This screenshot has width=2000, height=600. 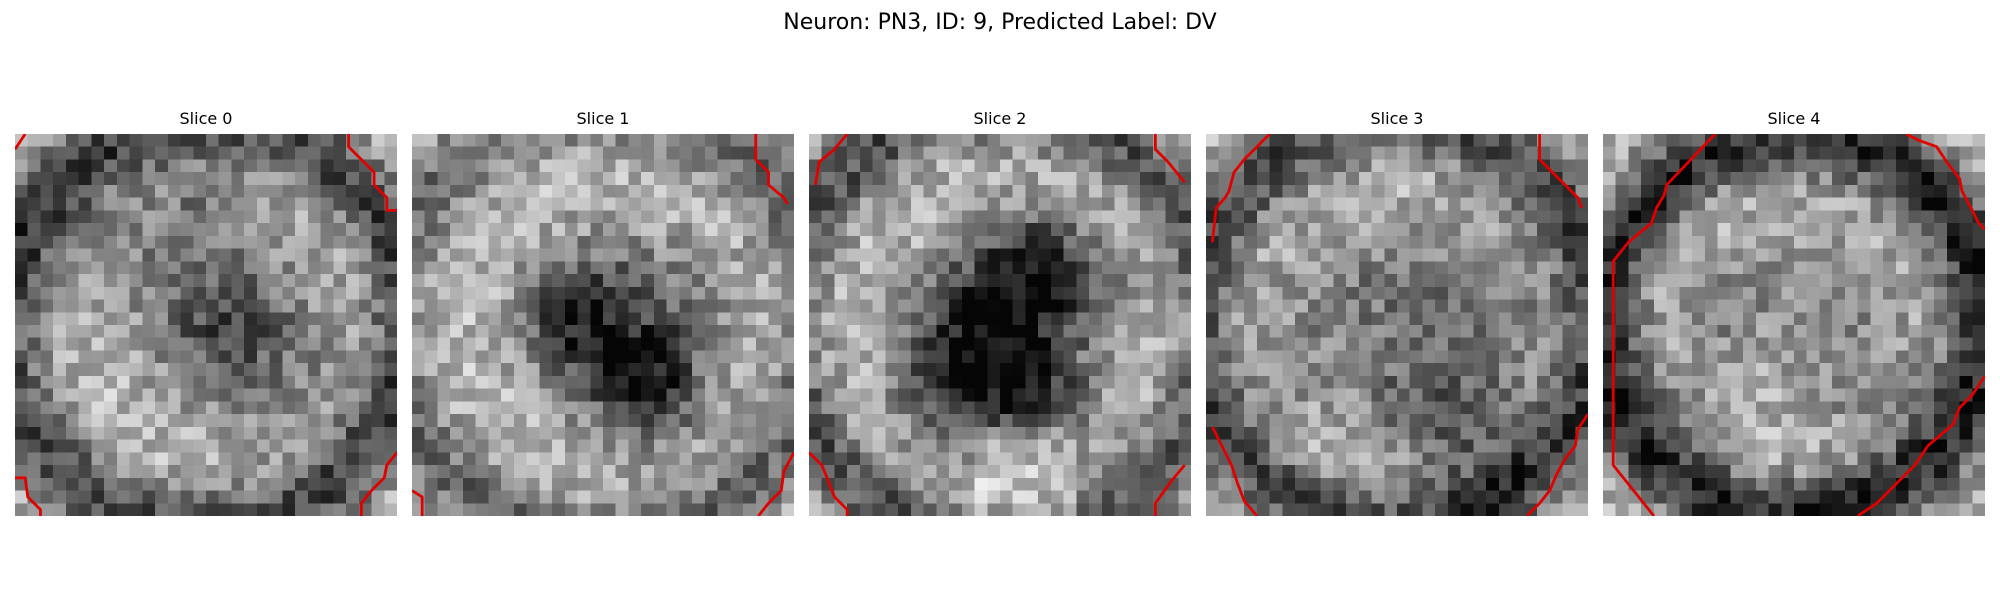 What do you see at coordinates (603, 118) in the screenshot?
I see `slice-title-1: Slice 1` at bounding box center [603, 118].